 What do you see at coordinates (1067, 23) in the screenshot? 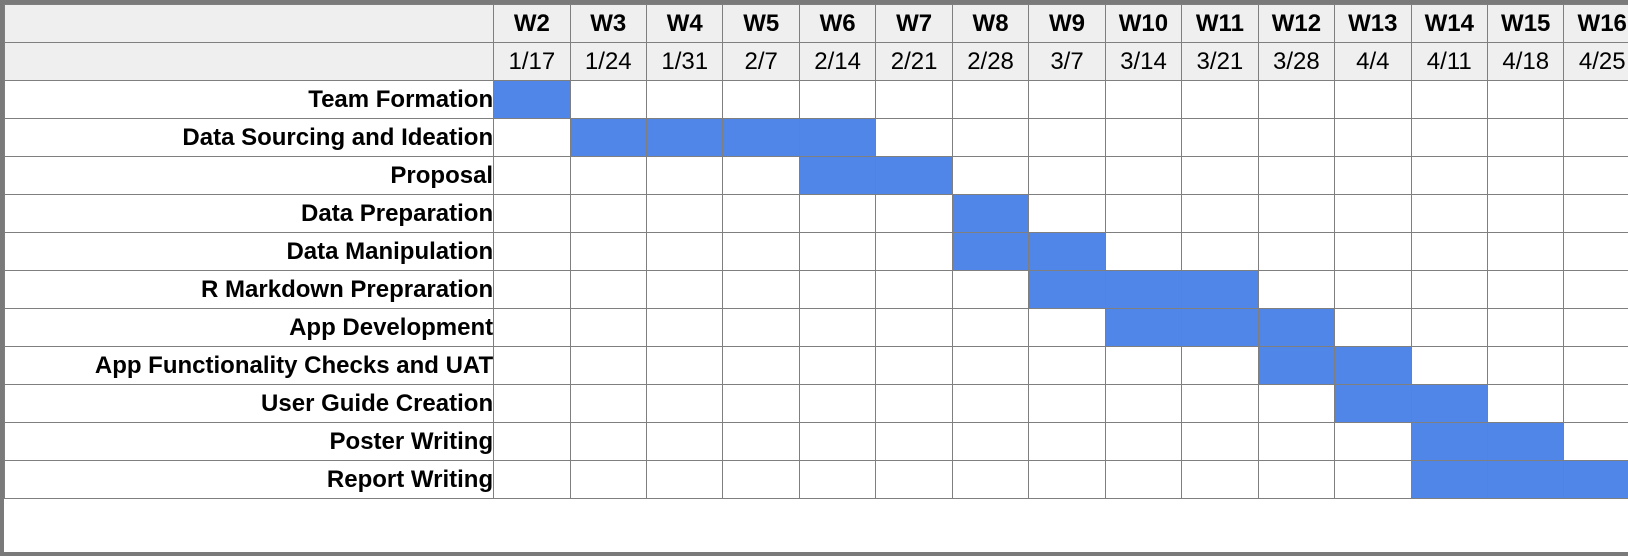
I see `week-label: W9` at bounding box center [1067, 23].